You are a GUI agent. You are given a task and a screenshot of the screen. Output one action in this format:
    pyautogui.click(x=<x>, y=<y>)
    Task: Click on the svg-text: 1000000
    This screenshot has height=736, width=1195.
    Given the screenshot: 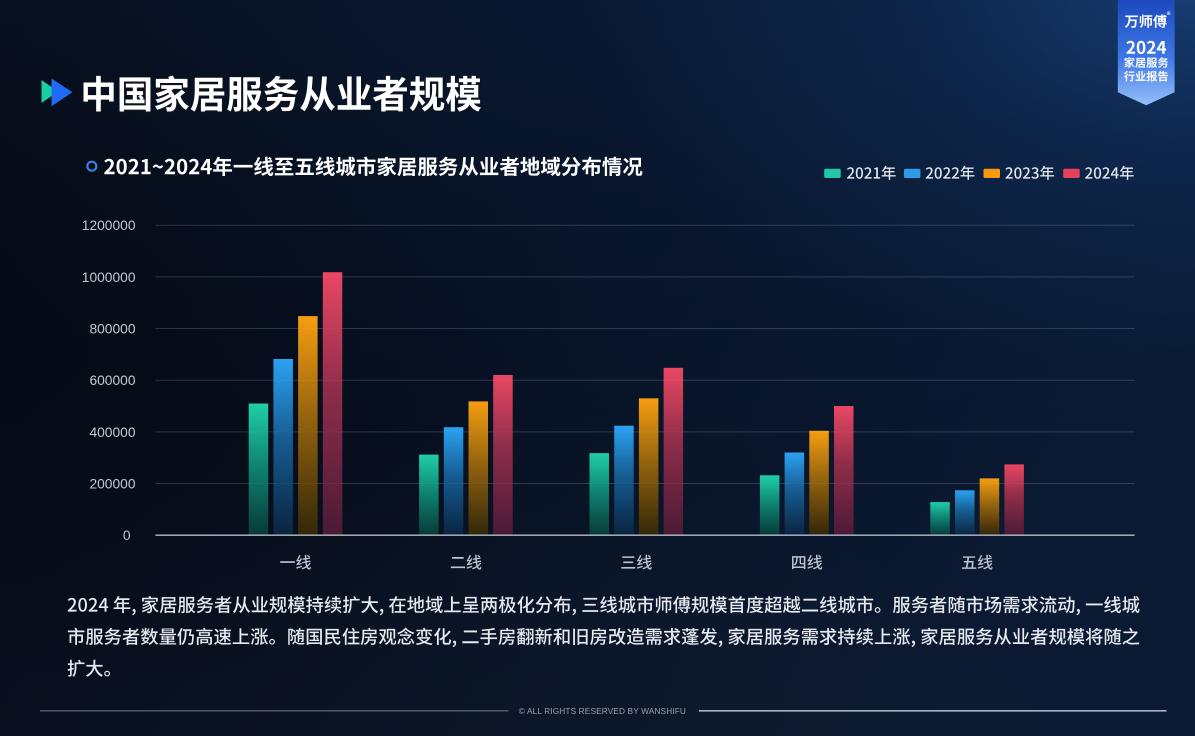 What is the action you would take?
    pyautogui.click(x=109, y=277)
    